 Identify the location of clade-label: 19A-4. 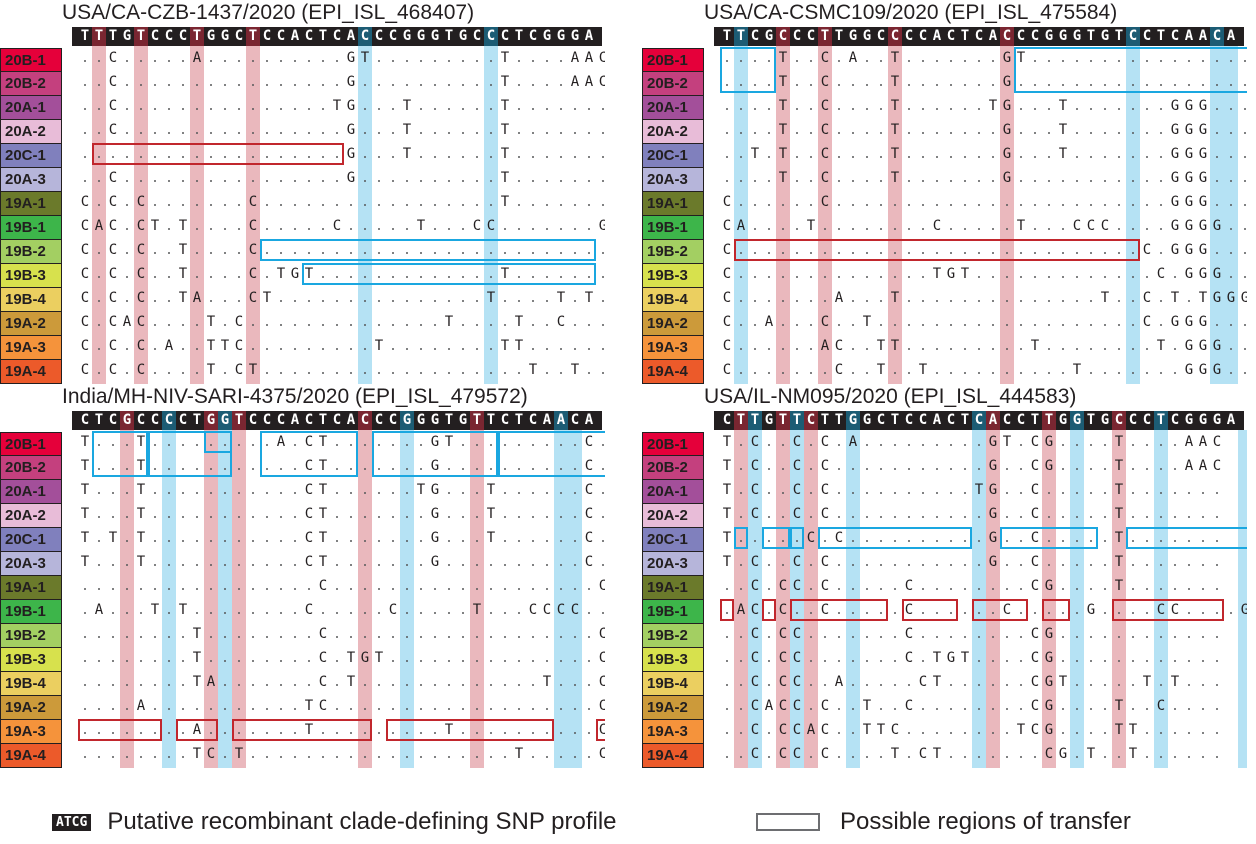
(673, 372).